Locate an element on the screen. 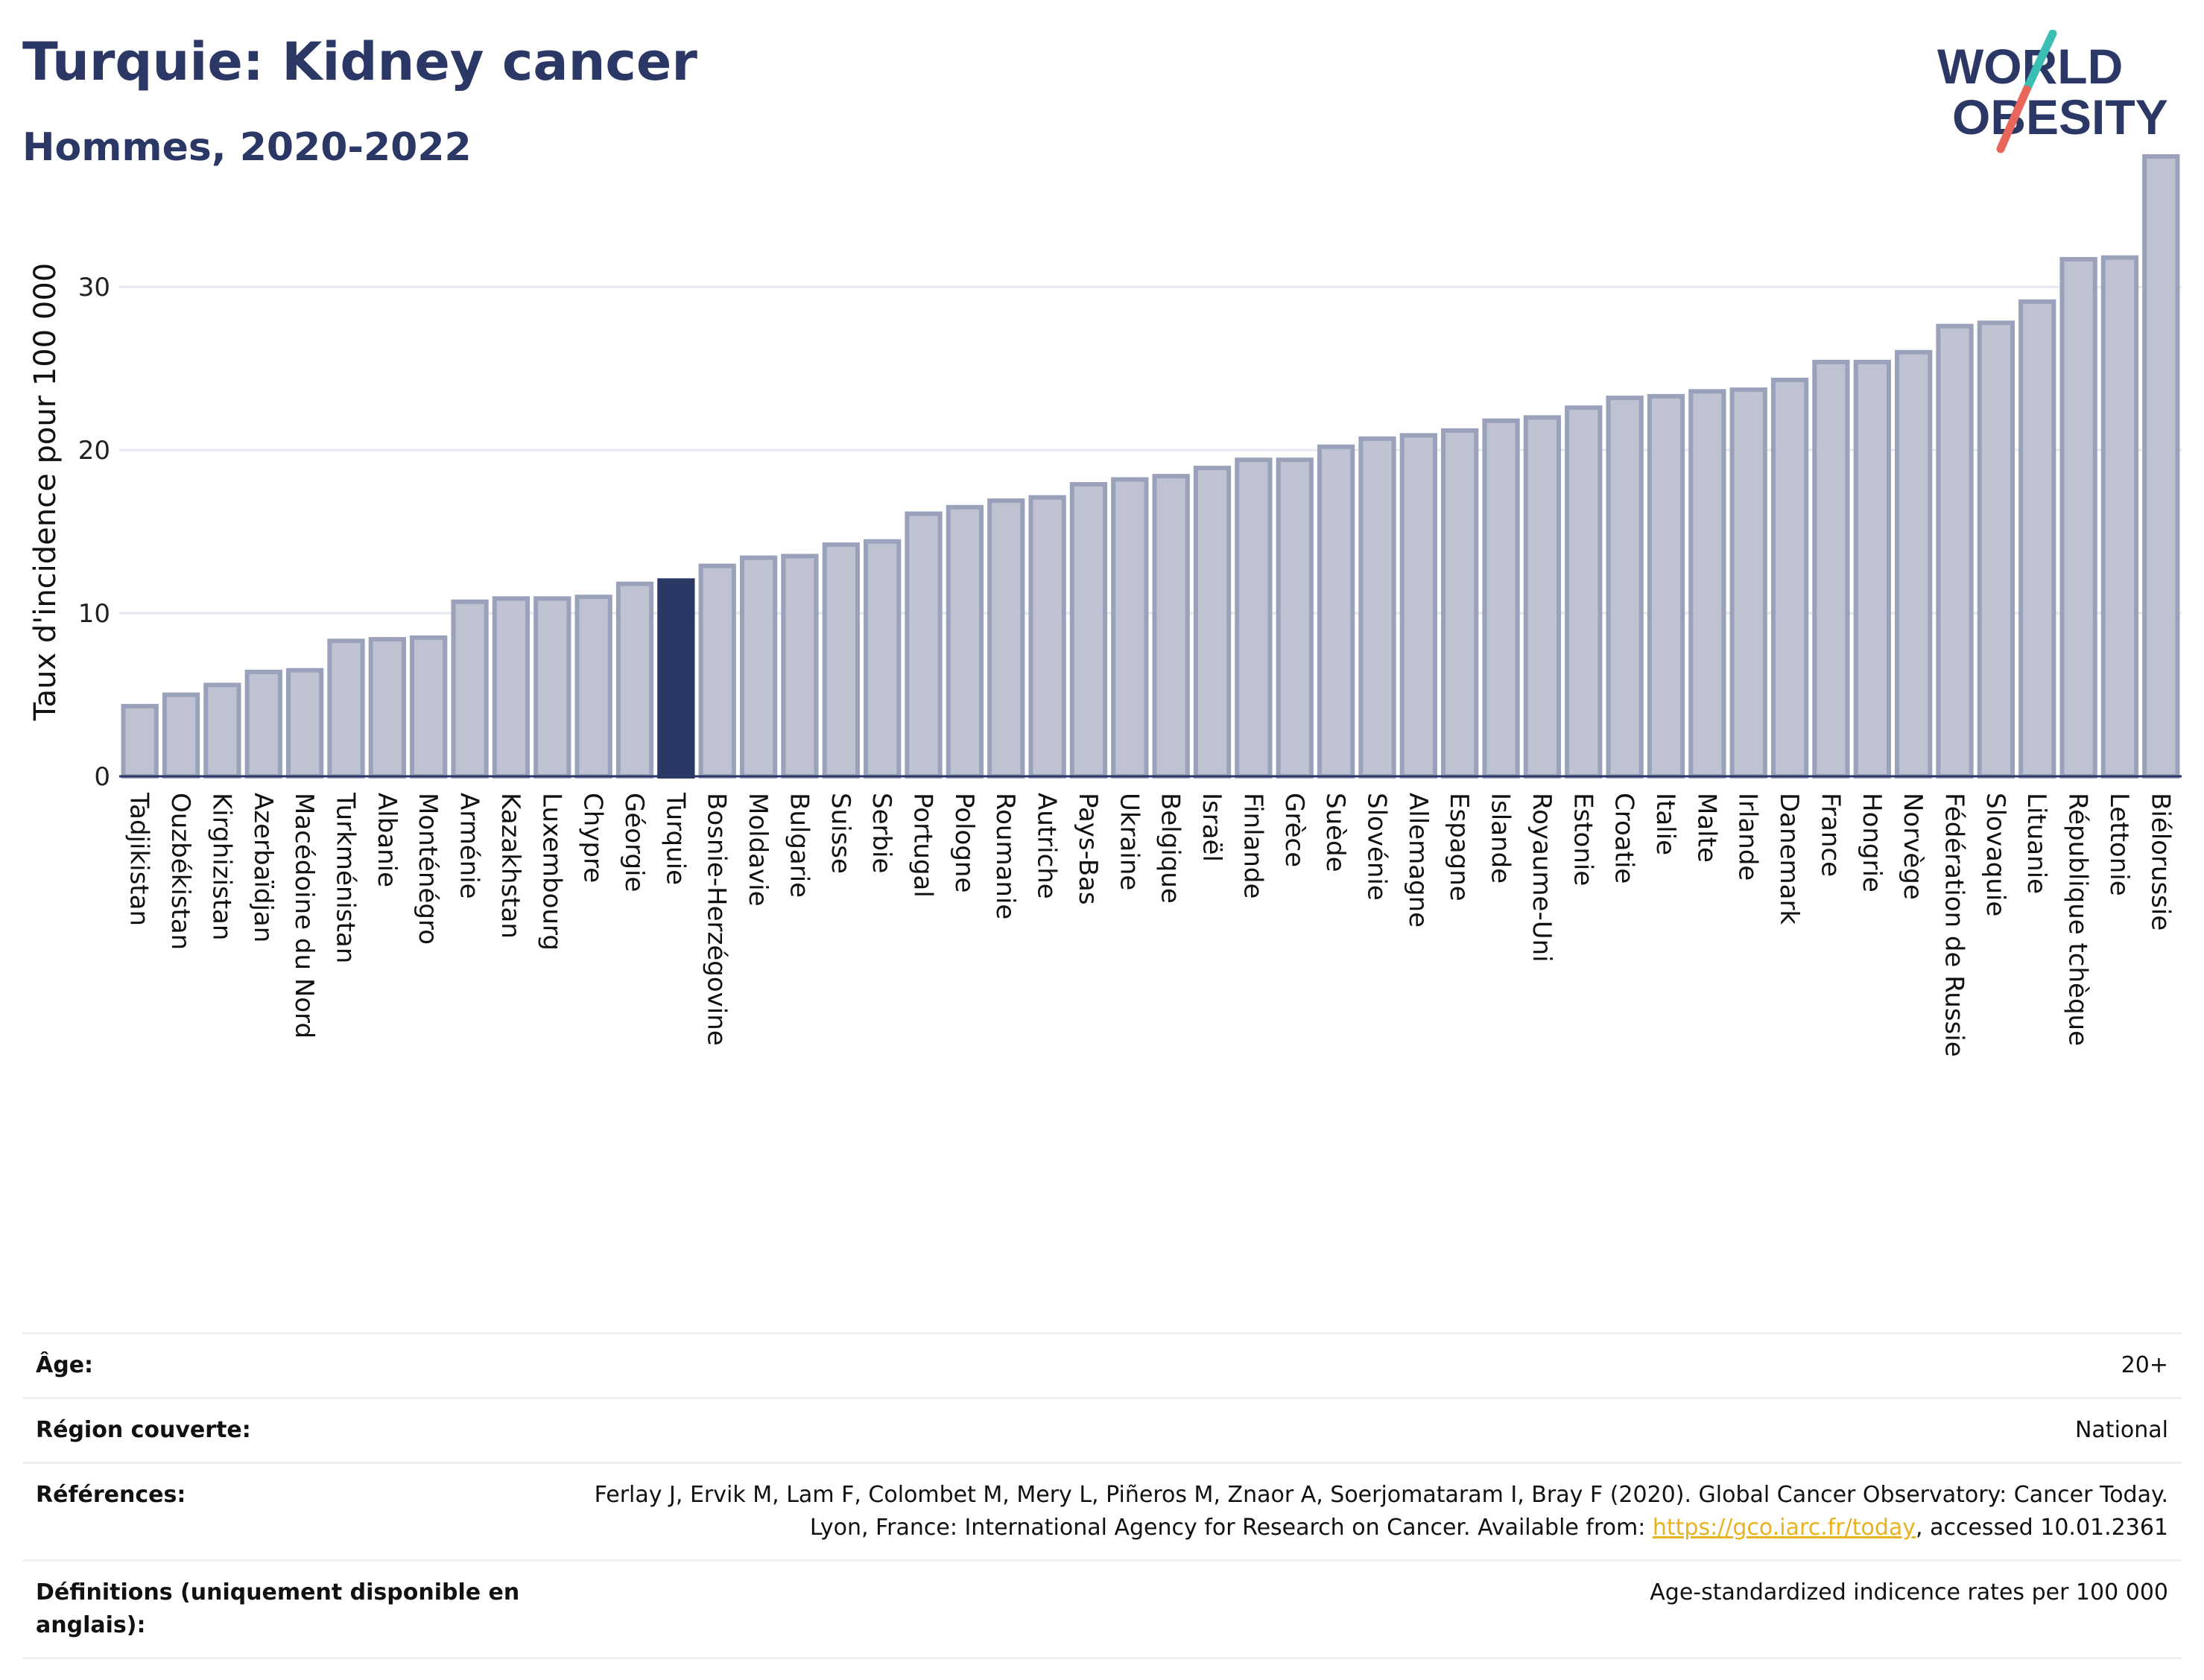  x-tick-label: Irlande is located at coordinates (1748, 837).